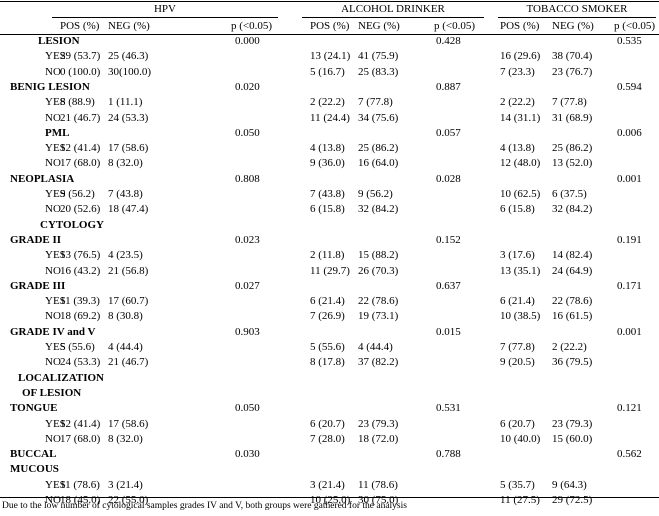 The width and height of the screenshot is (659, 516). Describe the element at coordinates (378, 255) in the screenshot. I see `table-cell: 15 (88.2)` at that location.